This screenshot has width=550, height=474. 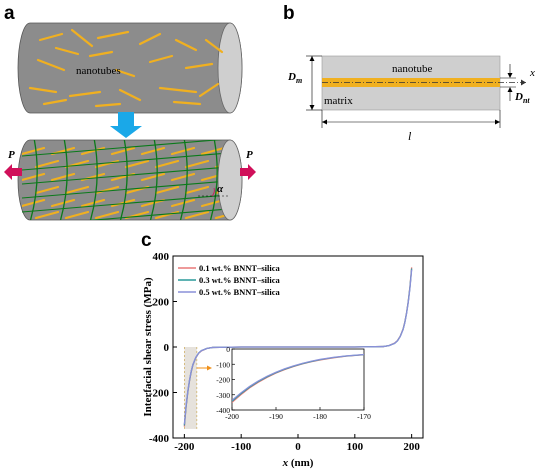 I want to click on nanotubes-label: nanotubes, so click(x=98, y=71).